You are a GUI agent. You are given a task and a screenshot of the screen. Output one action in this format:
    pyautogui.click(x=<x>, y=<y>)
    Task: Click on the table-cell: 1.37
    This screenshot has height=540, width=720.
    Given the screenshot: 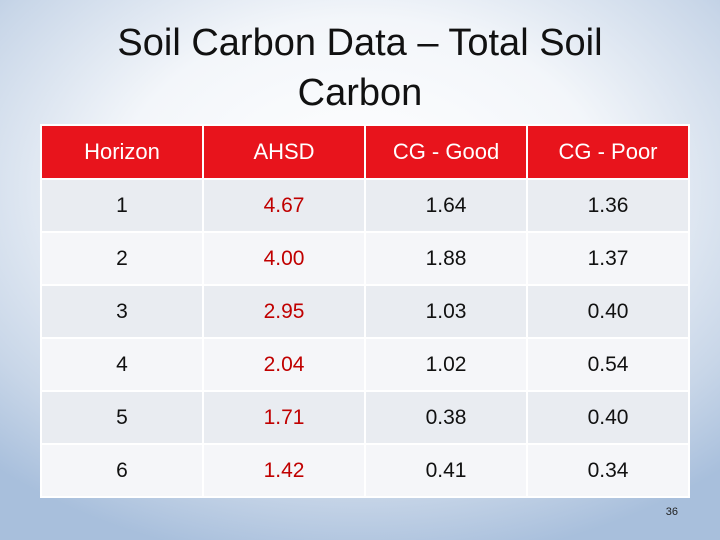 What is the action you would take?
    pyautogui.click(x=608, y=258)
    